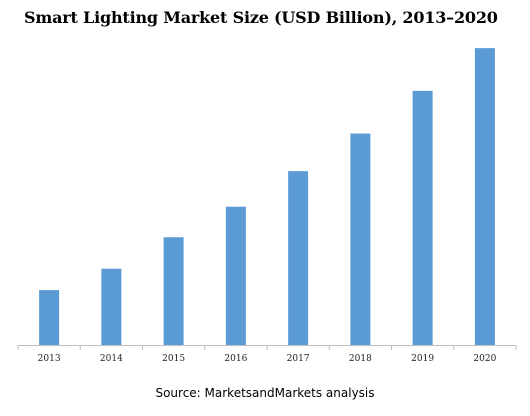 The width and height of the screenshot is (530, 416). Describe the element at coordinates (267, 359) in the screenshot. I see `x-axis-tick-labels: 2013 2014 2015 2016 2017 2018 2019 2020` at that location.